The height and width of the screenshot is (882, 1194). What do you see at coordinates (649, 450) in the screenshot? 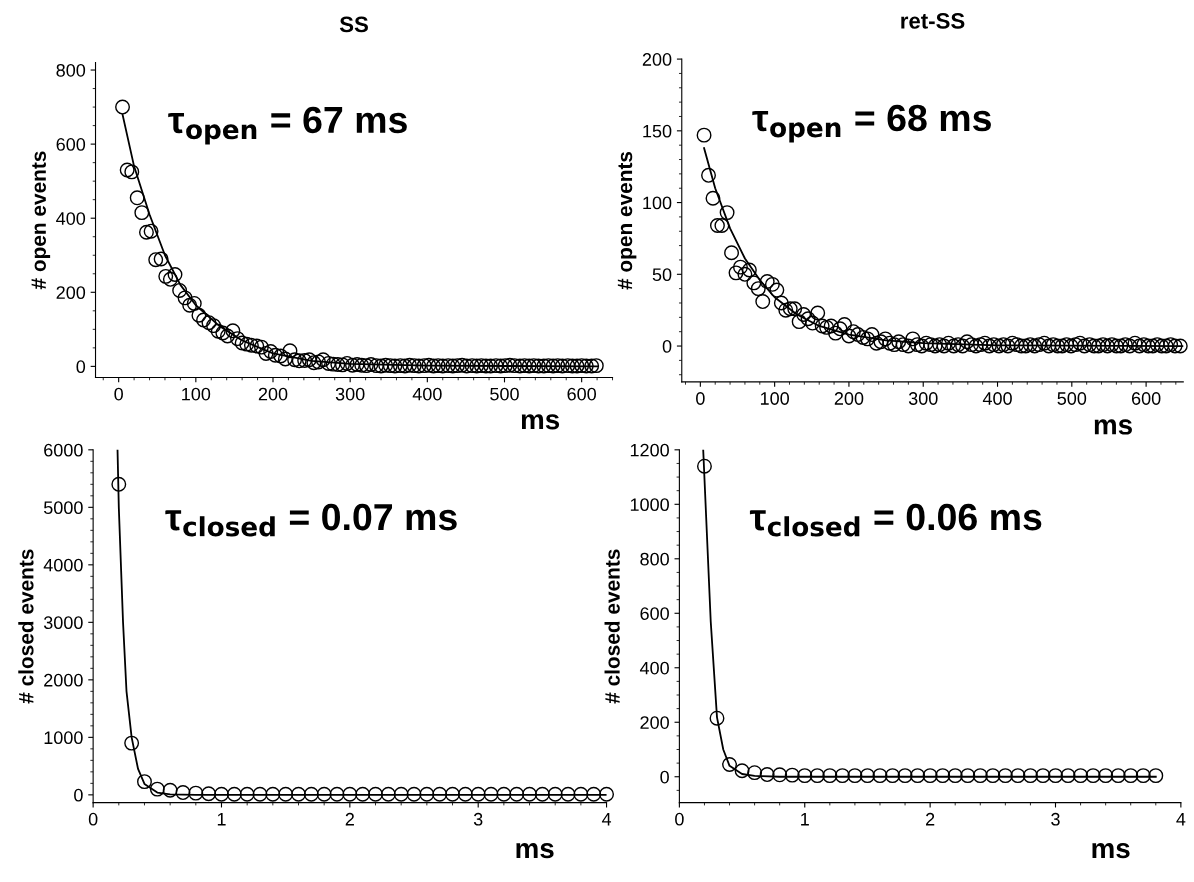
I see `y-tick-label: 1200` at bounding box center [649, 450].